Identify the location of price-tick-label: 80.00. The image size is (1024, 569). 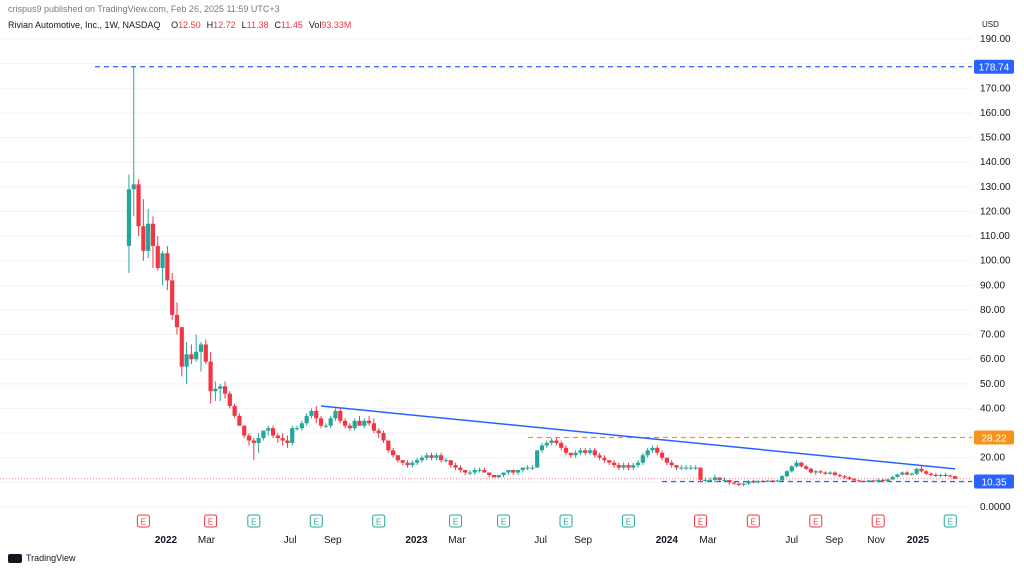
(992, 310).